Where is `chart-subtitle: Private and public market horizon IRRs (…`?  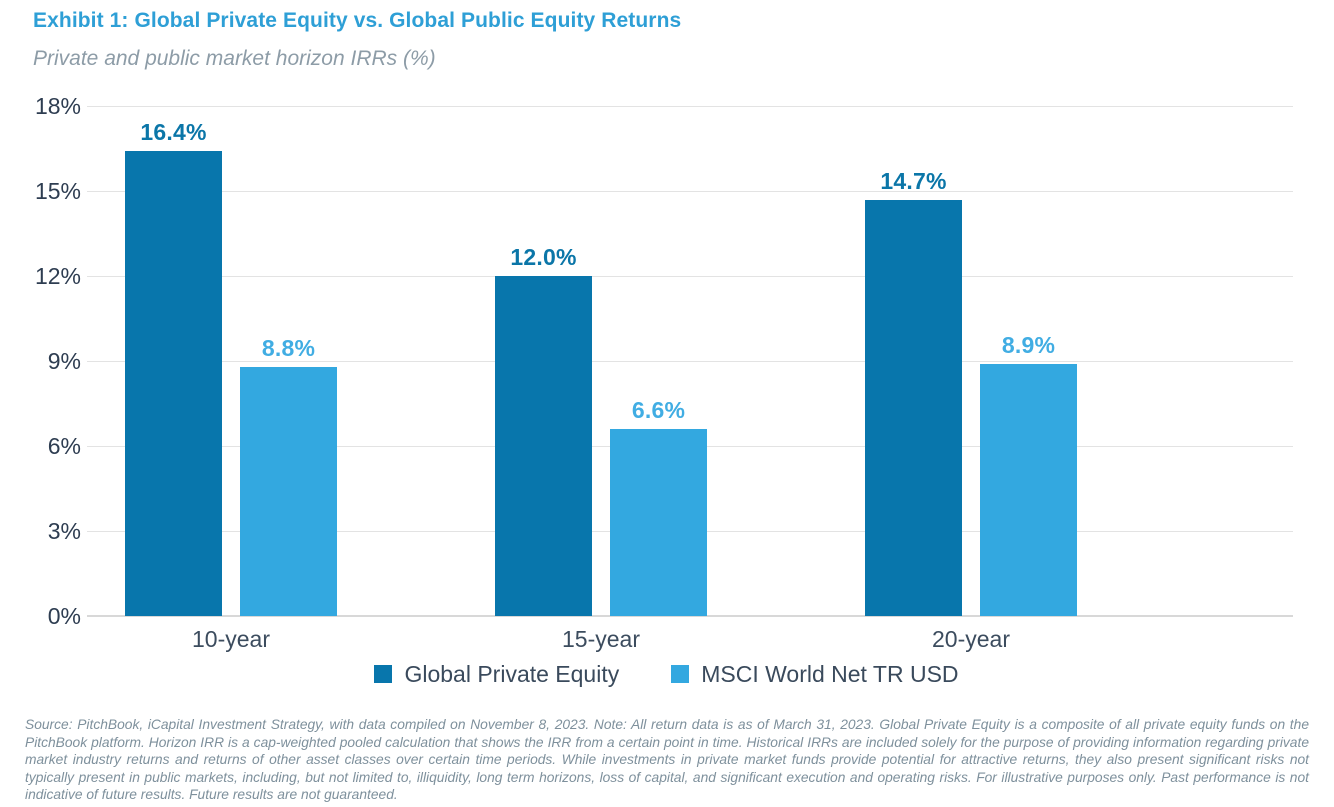 chart-subtitle: Private and public market horizon IRRs (… is located at coordinates (234, 58).